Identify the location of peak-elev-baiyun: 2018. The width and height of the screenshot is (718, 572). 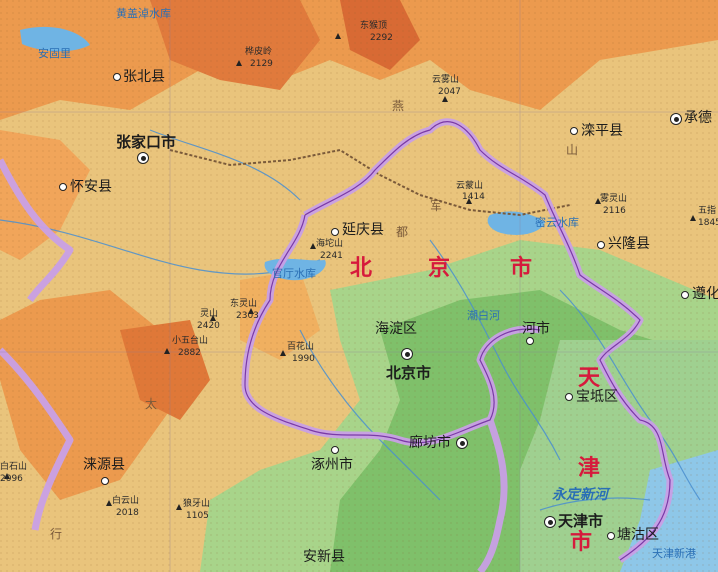
(127, 513).